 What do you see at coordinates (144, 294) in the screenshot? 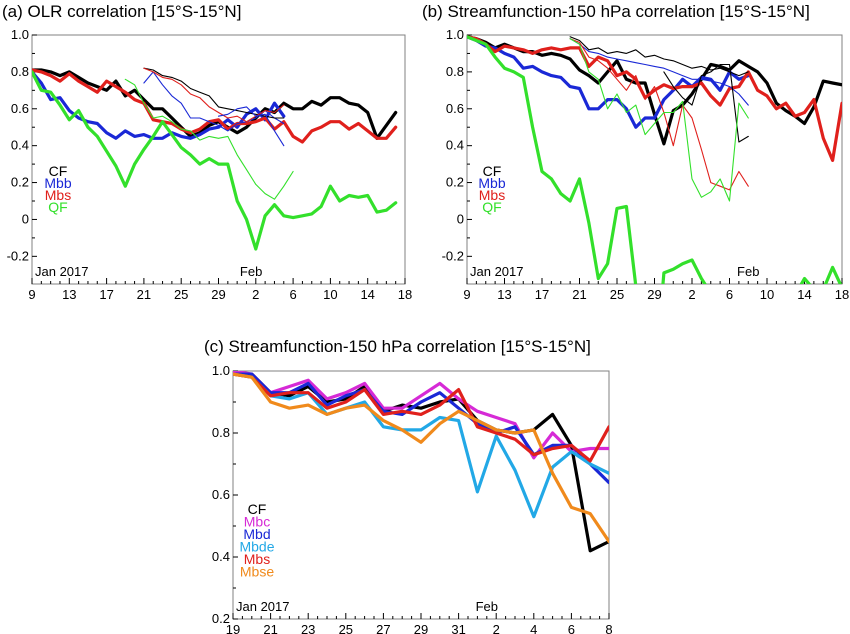
I see `panel-a-xtick-label: 21` at bounding box center [144, 294].